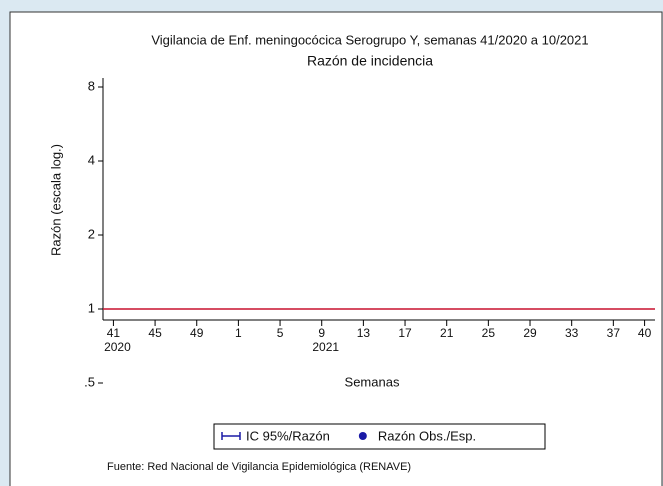 The width and height of the screenshot is (663, 486). I want to click on legend, so click(379, 436).